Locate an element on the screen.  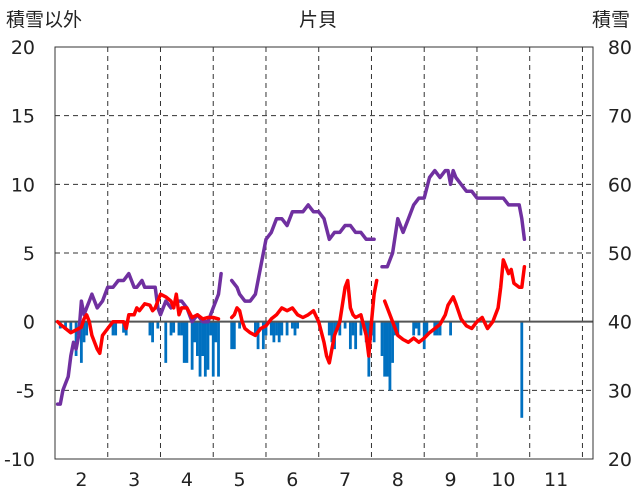
y-tick-right: 60 is located at coordinates (620, 185).